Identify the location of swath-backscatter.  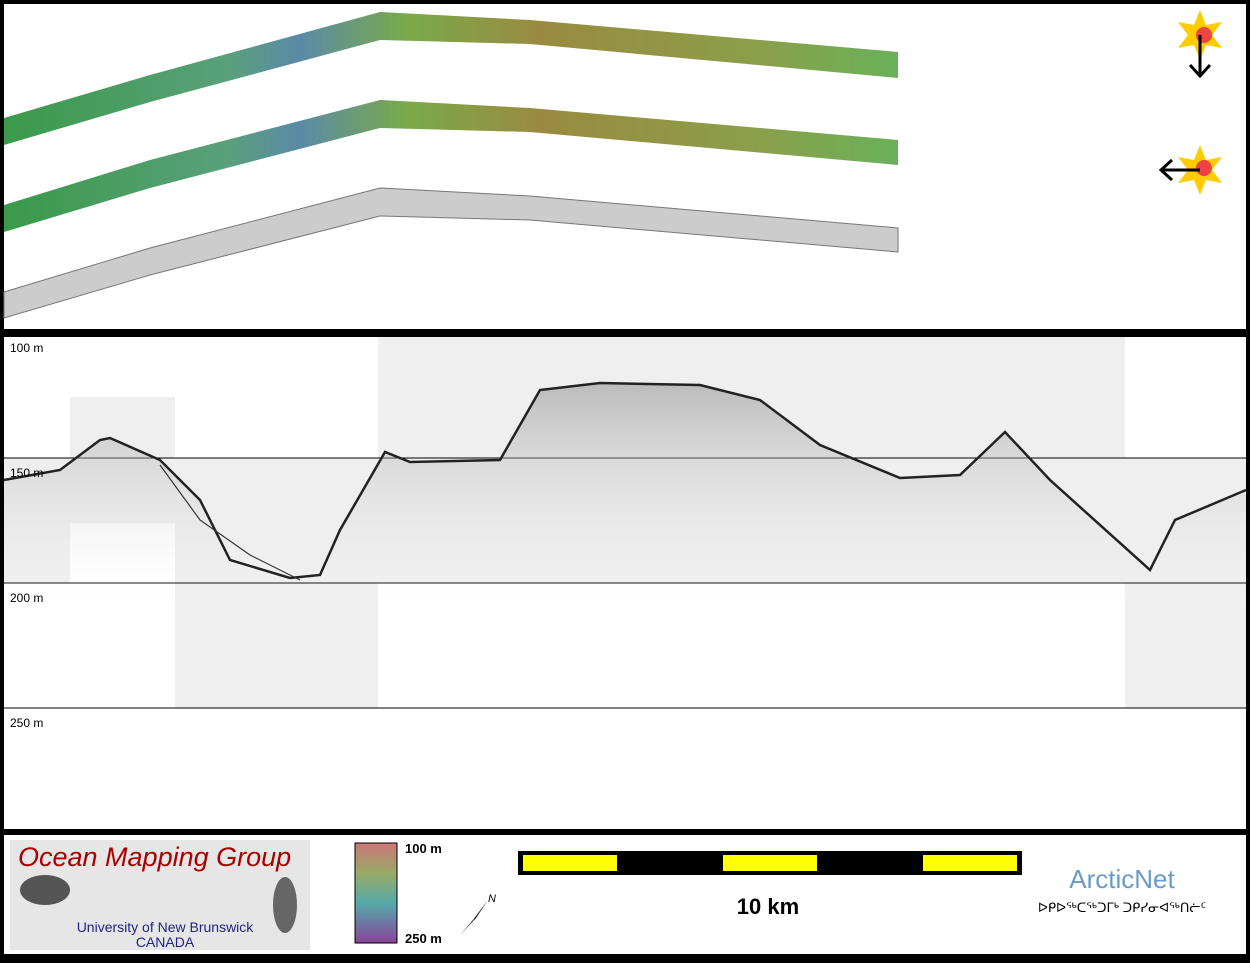
(451, 253).